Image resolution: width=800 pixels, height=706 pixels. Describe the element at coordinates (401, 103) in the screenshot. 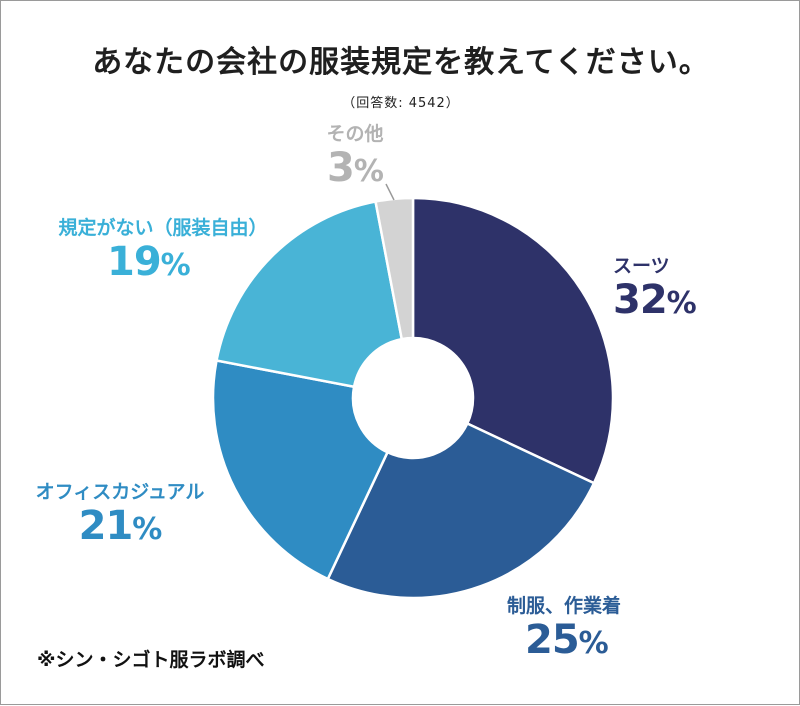

I see `chart-subtitle: （回答数: 4542）` at that location.